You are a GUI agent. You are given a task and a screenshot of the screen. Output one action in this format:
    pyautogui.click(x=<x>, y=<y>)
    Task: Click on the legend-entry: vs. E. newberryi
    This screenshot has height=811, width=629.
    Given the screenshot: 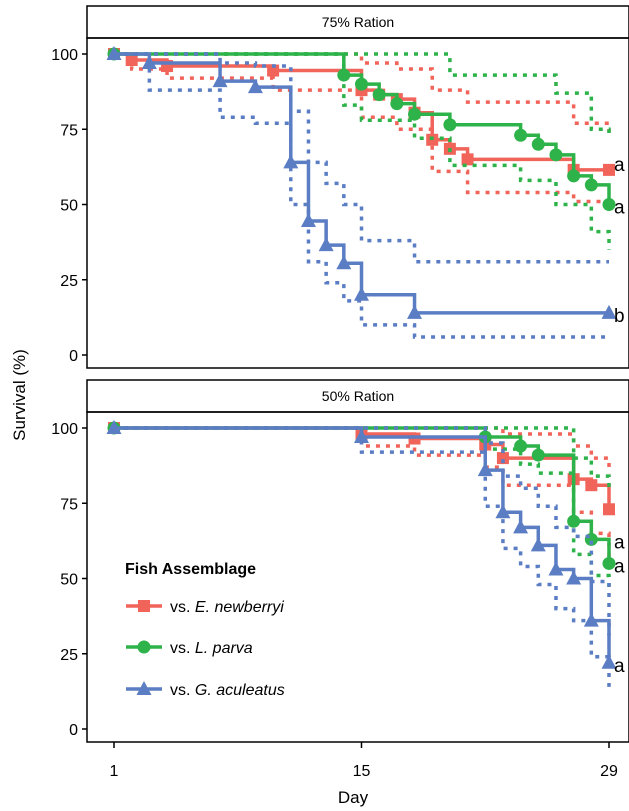 What is the action you would take?
    pyautogui.click(x=205, y=607)
    